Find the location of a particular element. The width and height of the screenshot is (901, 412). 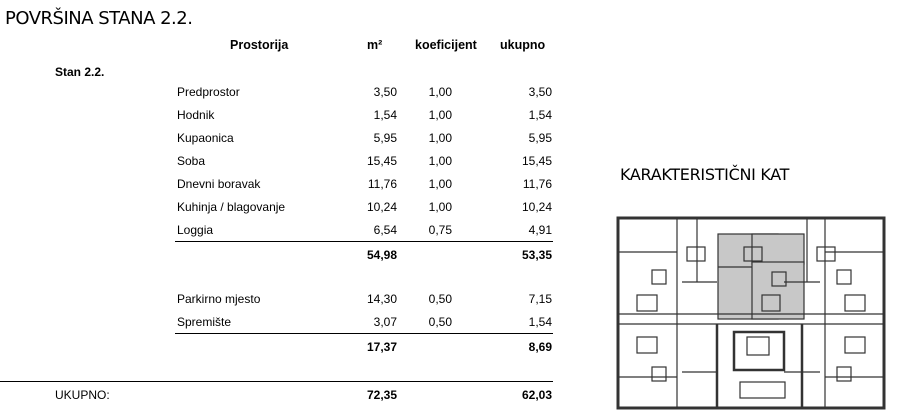

header-coef: koeficijent is located at coordinates (446, 45).